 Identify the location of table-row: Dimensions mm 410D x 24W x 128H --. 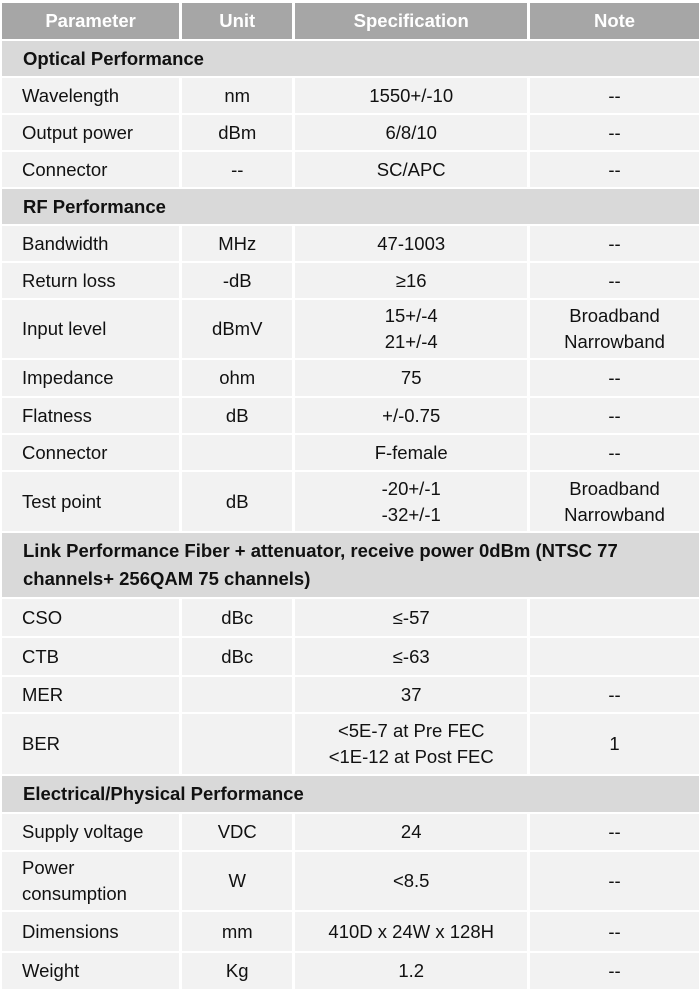
(350, 931).